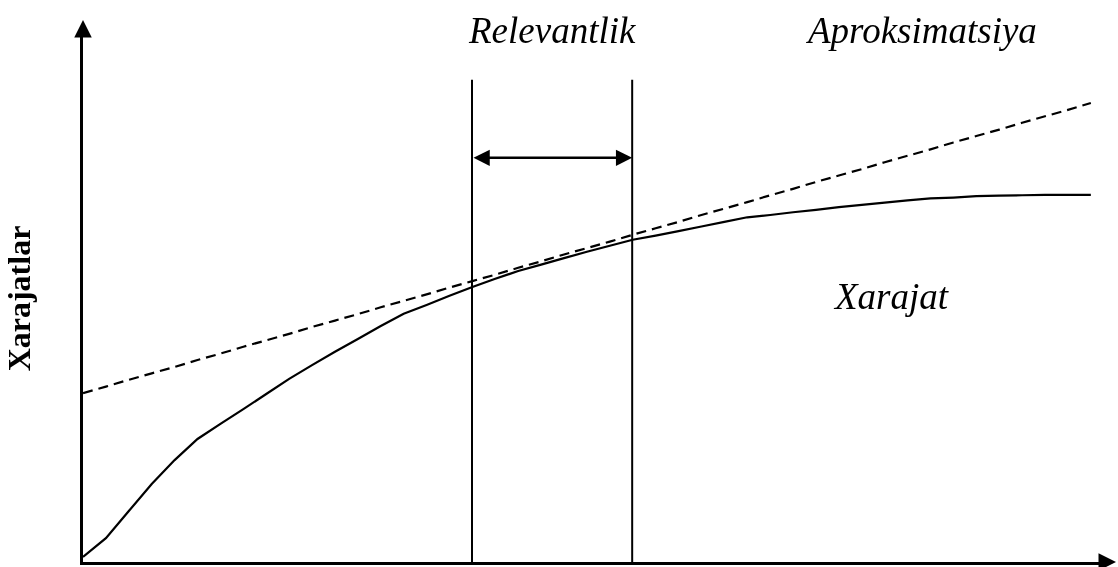 Image resolution: width=1118 pixels, height=567 pixels. What do you see at coordinates (891, 296) in the screenshot?
I see `series-label: Xarajat` at bounding box center [891, 296].